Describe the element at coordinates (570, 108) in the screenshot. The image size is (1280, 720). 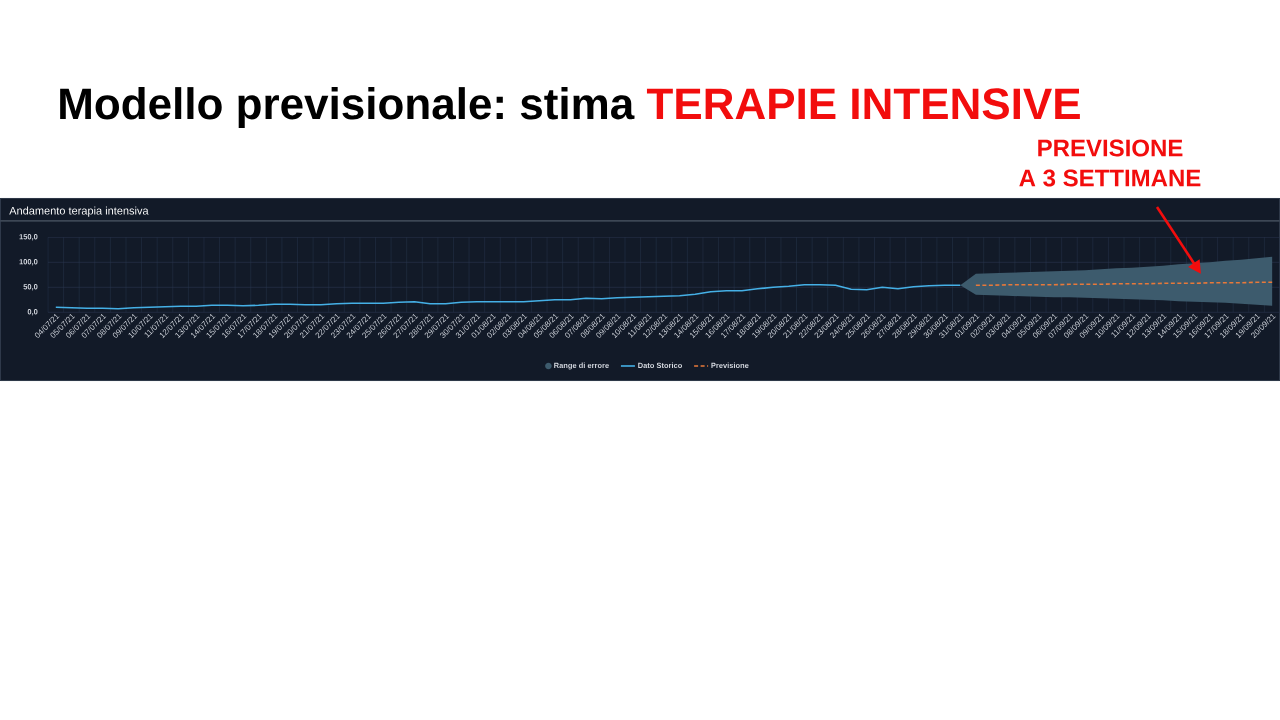
I see `chart-title: Modello previsionale: stima TERAPIE INTENSIVE` at that location.